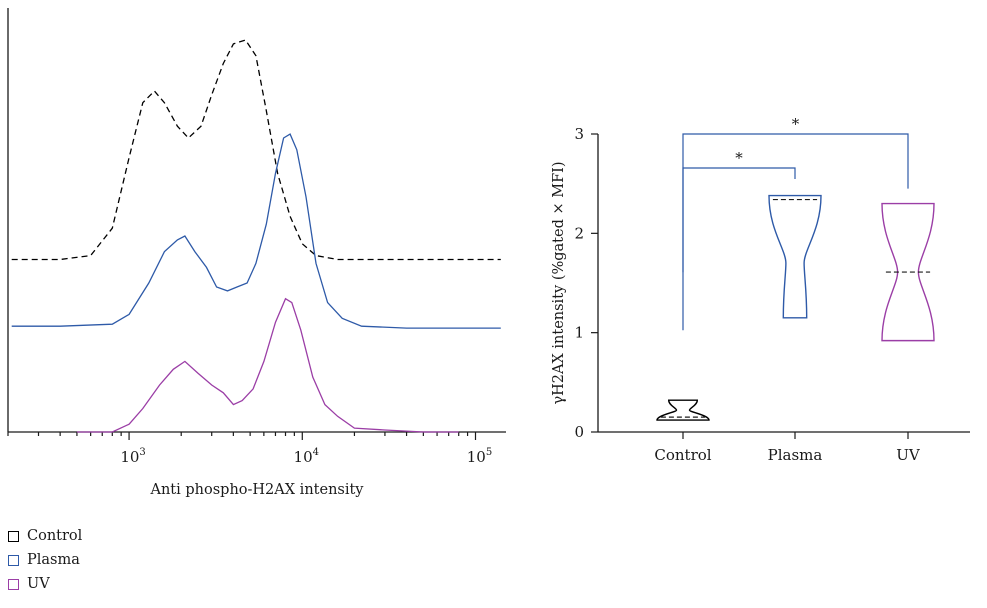  I want to click on violin-plasma, so click(795, 256).